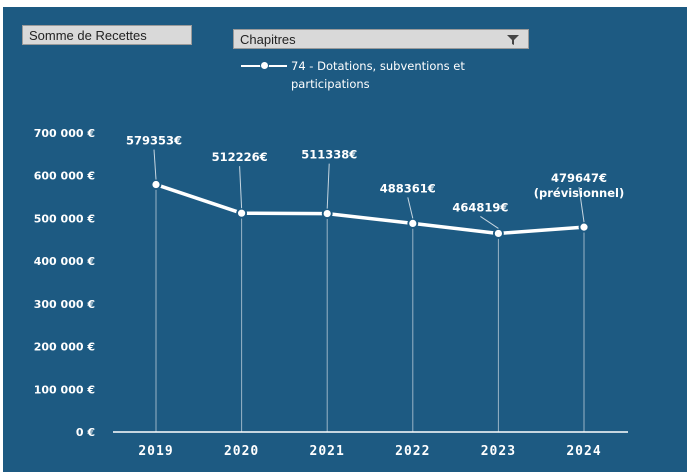 Image resolution: width=687 pixels, height=472 pixels. What do you see at coordinates (107, 35) in the screenshot?
I see `sum-field-button: Somme de Recettes` at bounding box center [107, 35].